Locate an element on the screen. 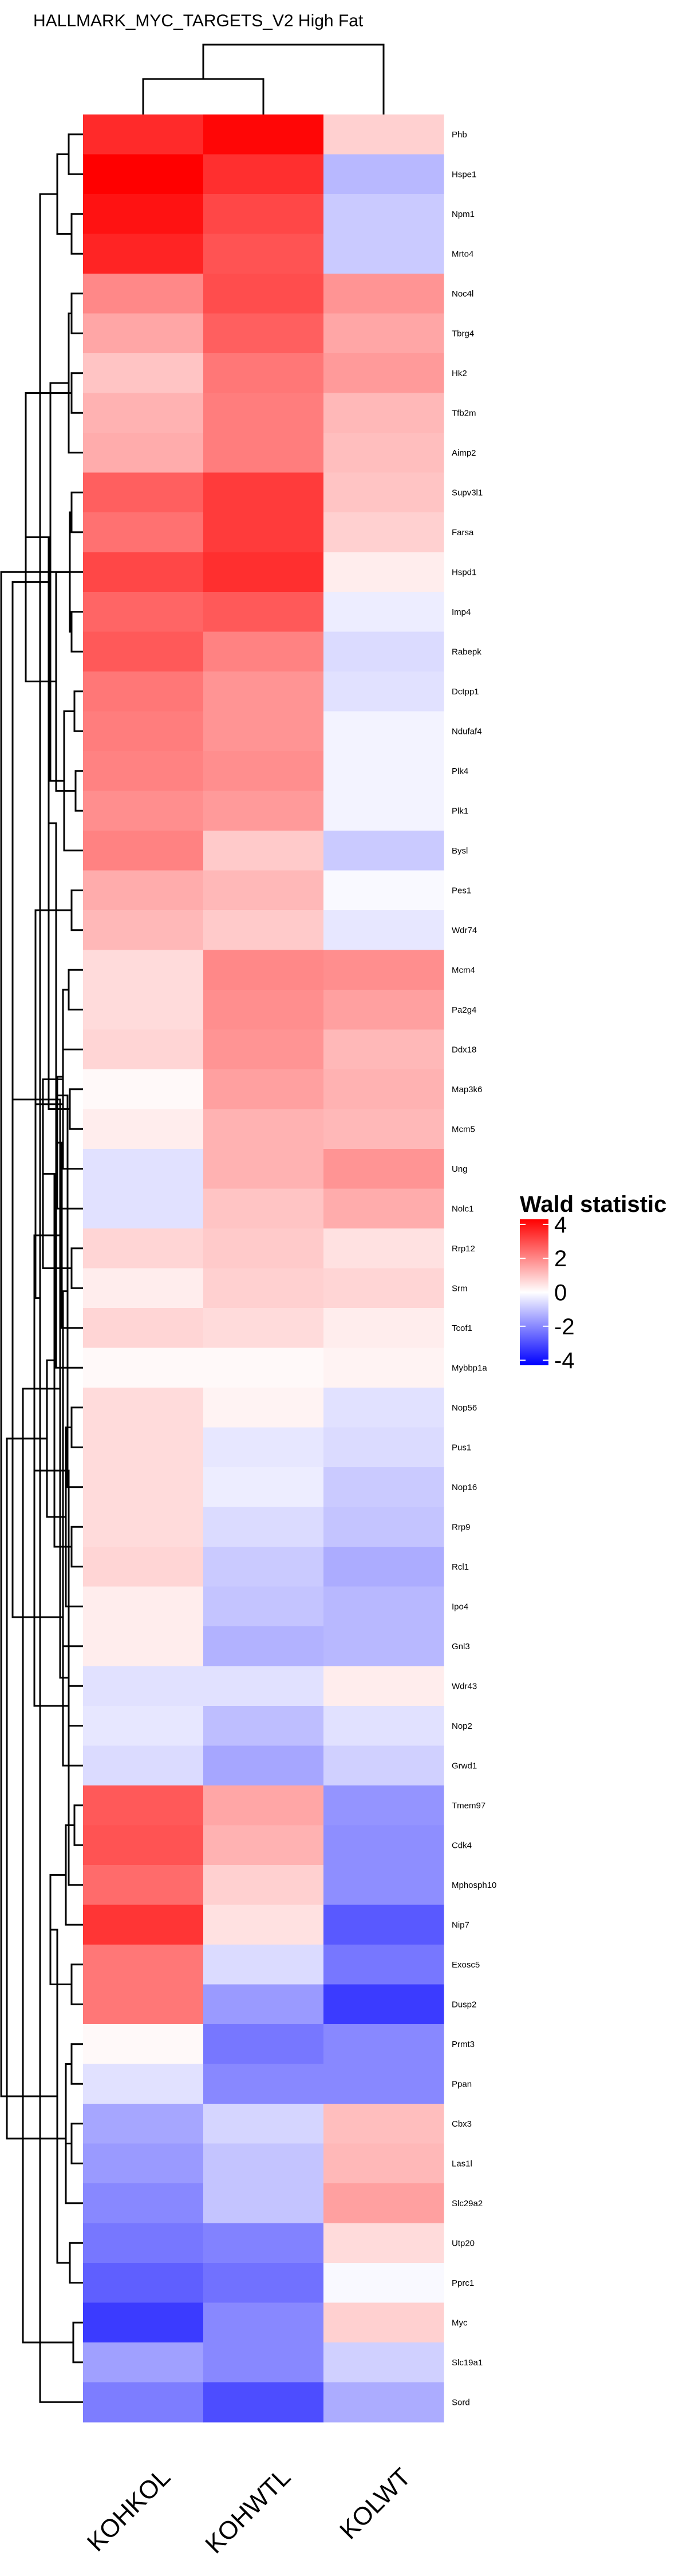 This screenshot has height=2576, width=687. row-label: Tmem97 is located at coordinates (468, 1806).